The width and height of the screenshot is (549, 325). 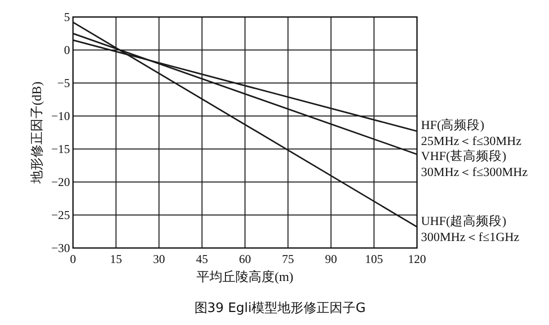 What do you see at coordinates (67, 17) in the screenshot?
I see `y-tick-label: 5` at bounding box center [67, 17].